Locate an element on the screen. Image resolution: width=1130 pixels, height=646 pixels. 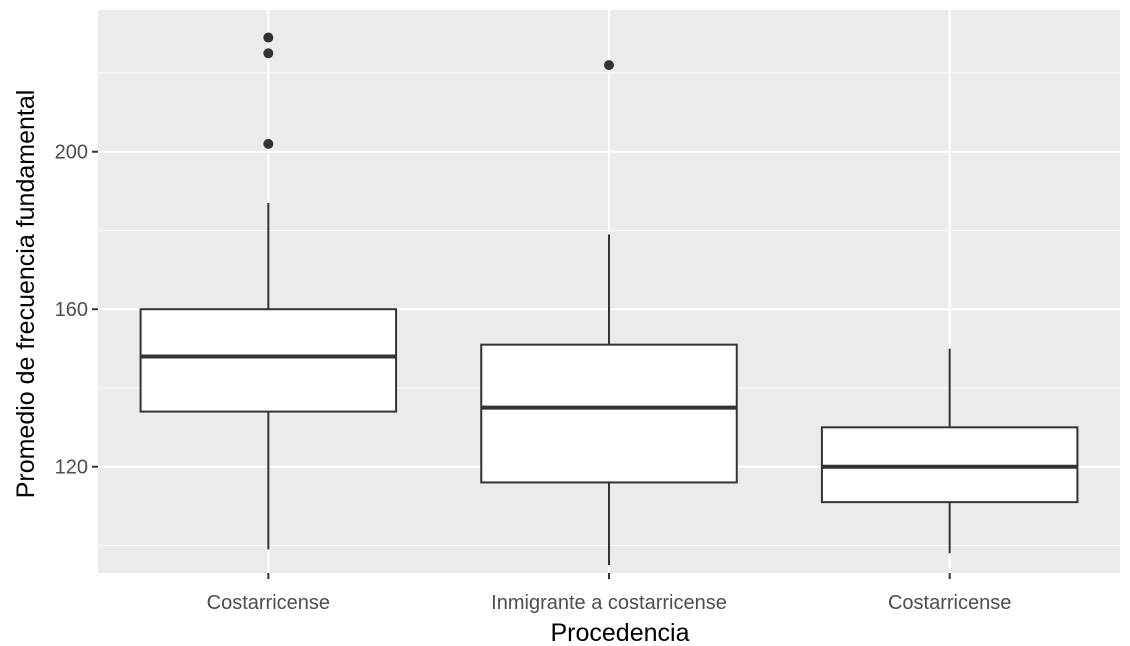
y-axis-ticks: 120 160 200 is located at coordinates (76, 310).